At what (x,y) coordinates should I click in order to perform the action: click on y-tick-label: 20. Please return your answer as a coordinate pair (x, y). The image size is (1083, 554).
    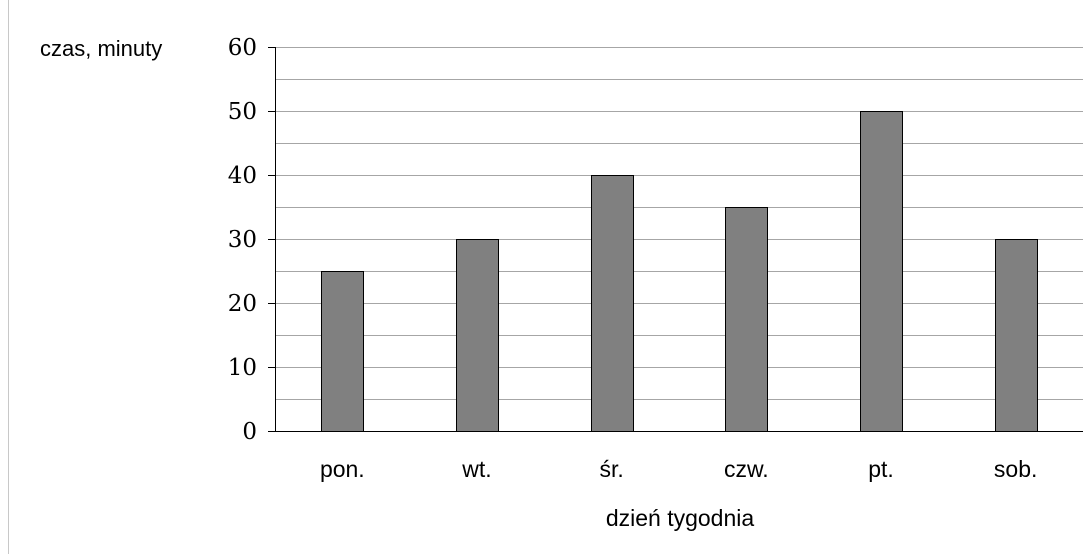
    Looking at the image, I should click on (242, 304).